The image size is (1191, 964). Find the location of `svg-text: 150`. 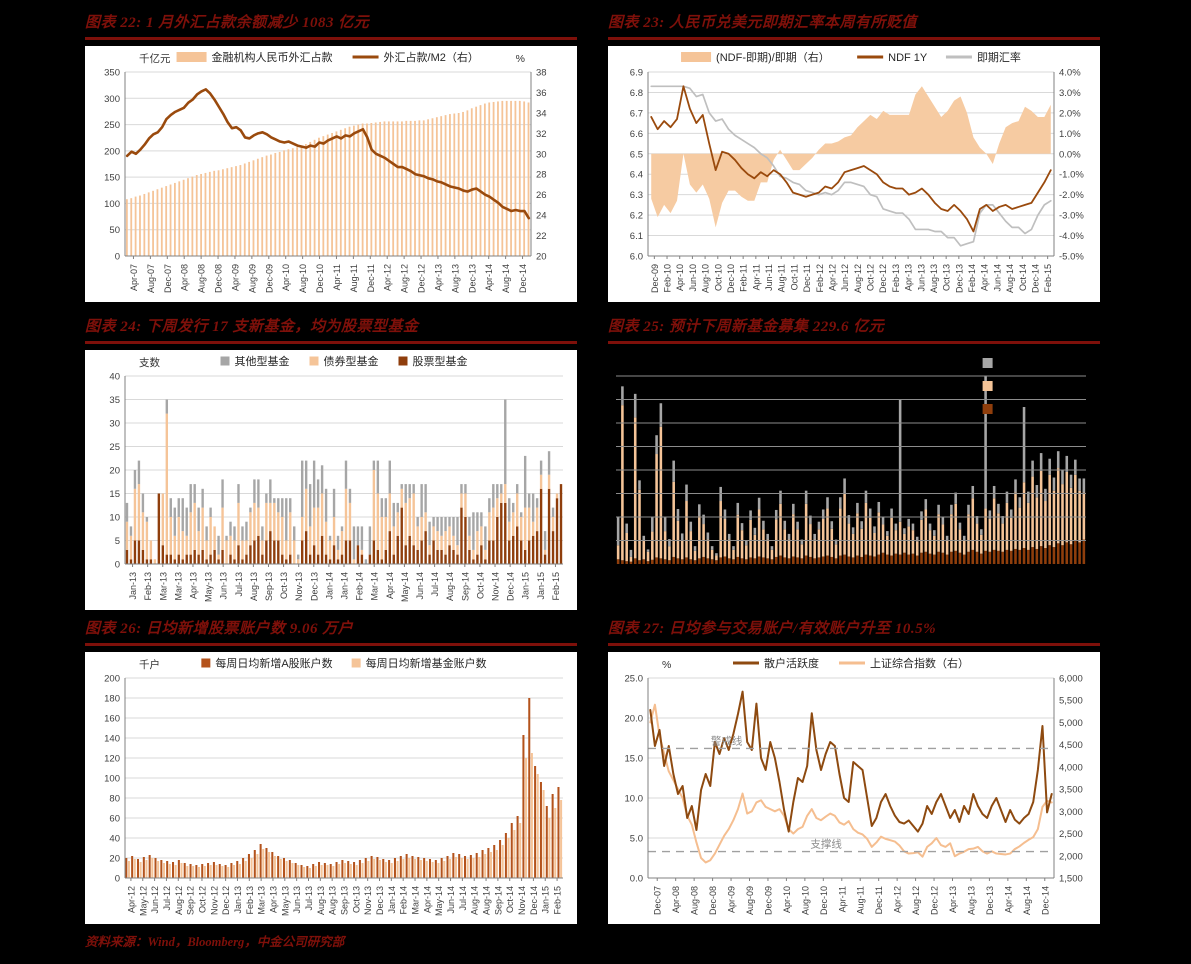

svg-text: 150 is located at coordinates (112, 178).